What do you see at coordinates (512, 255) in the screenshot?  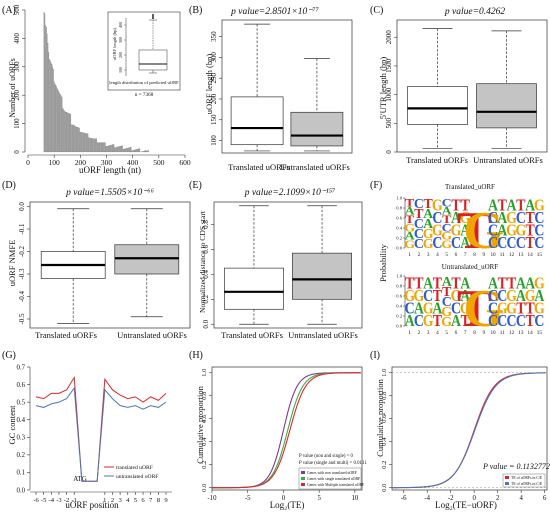 I see `position-label: 12` at bounding box center [512, 255].